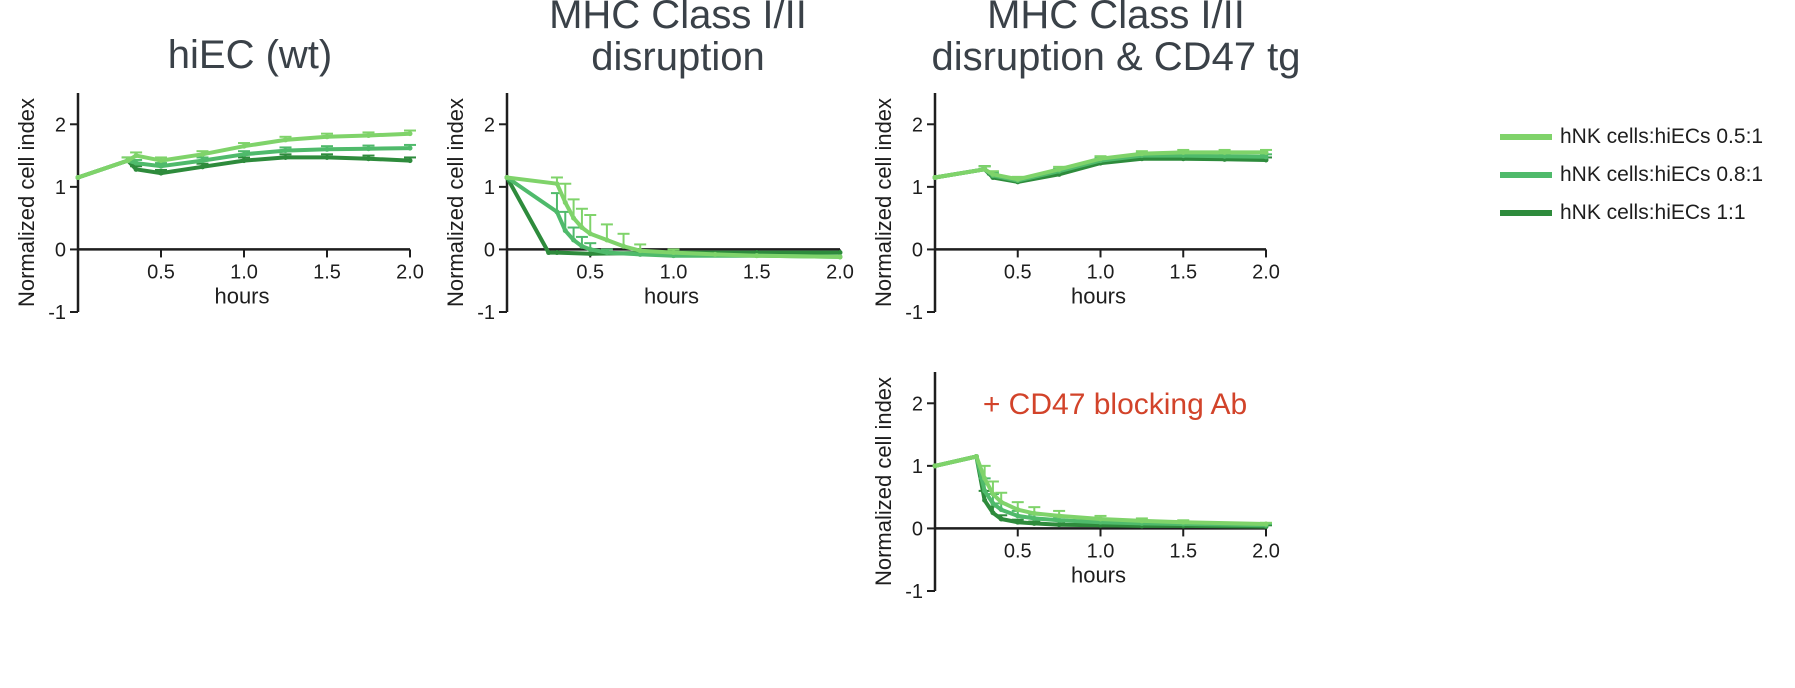 The height and width of the screenshot is (688, 1795). Describe the element at coordinates (678, 57) in the screenshot. I see `panel-title-line: disruption` at that location.